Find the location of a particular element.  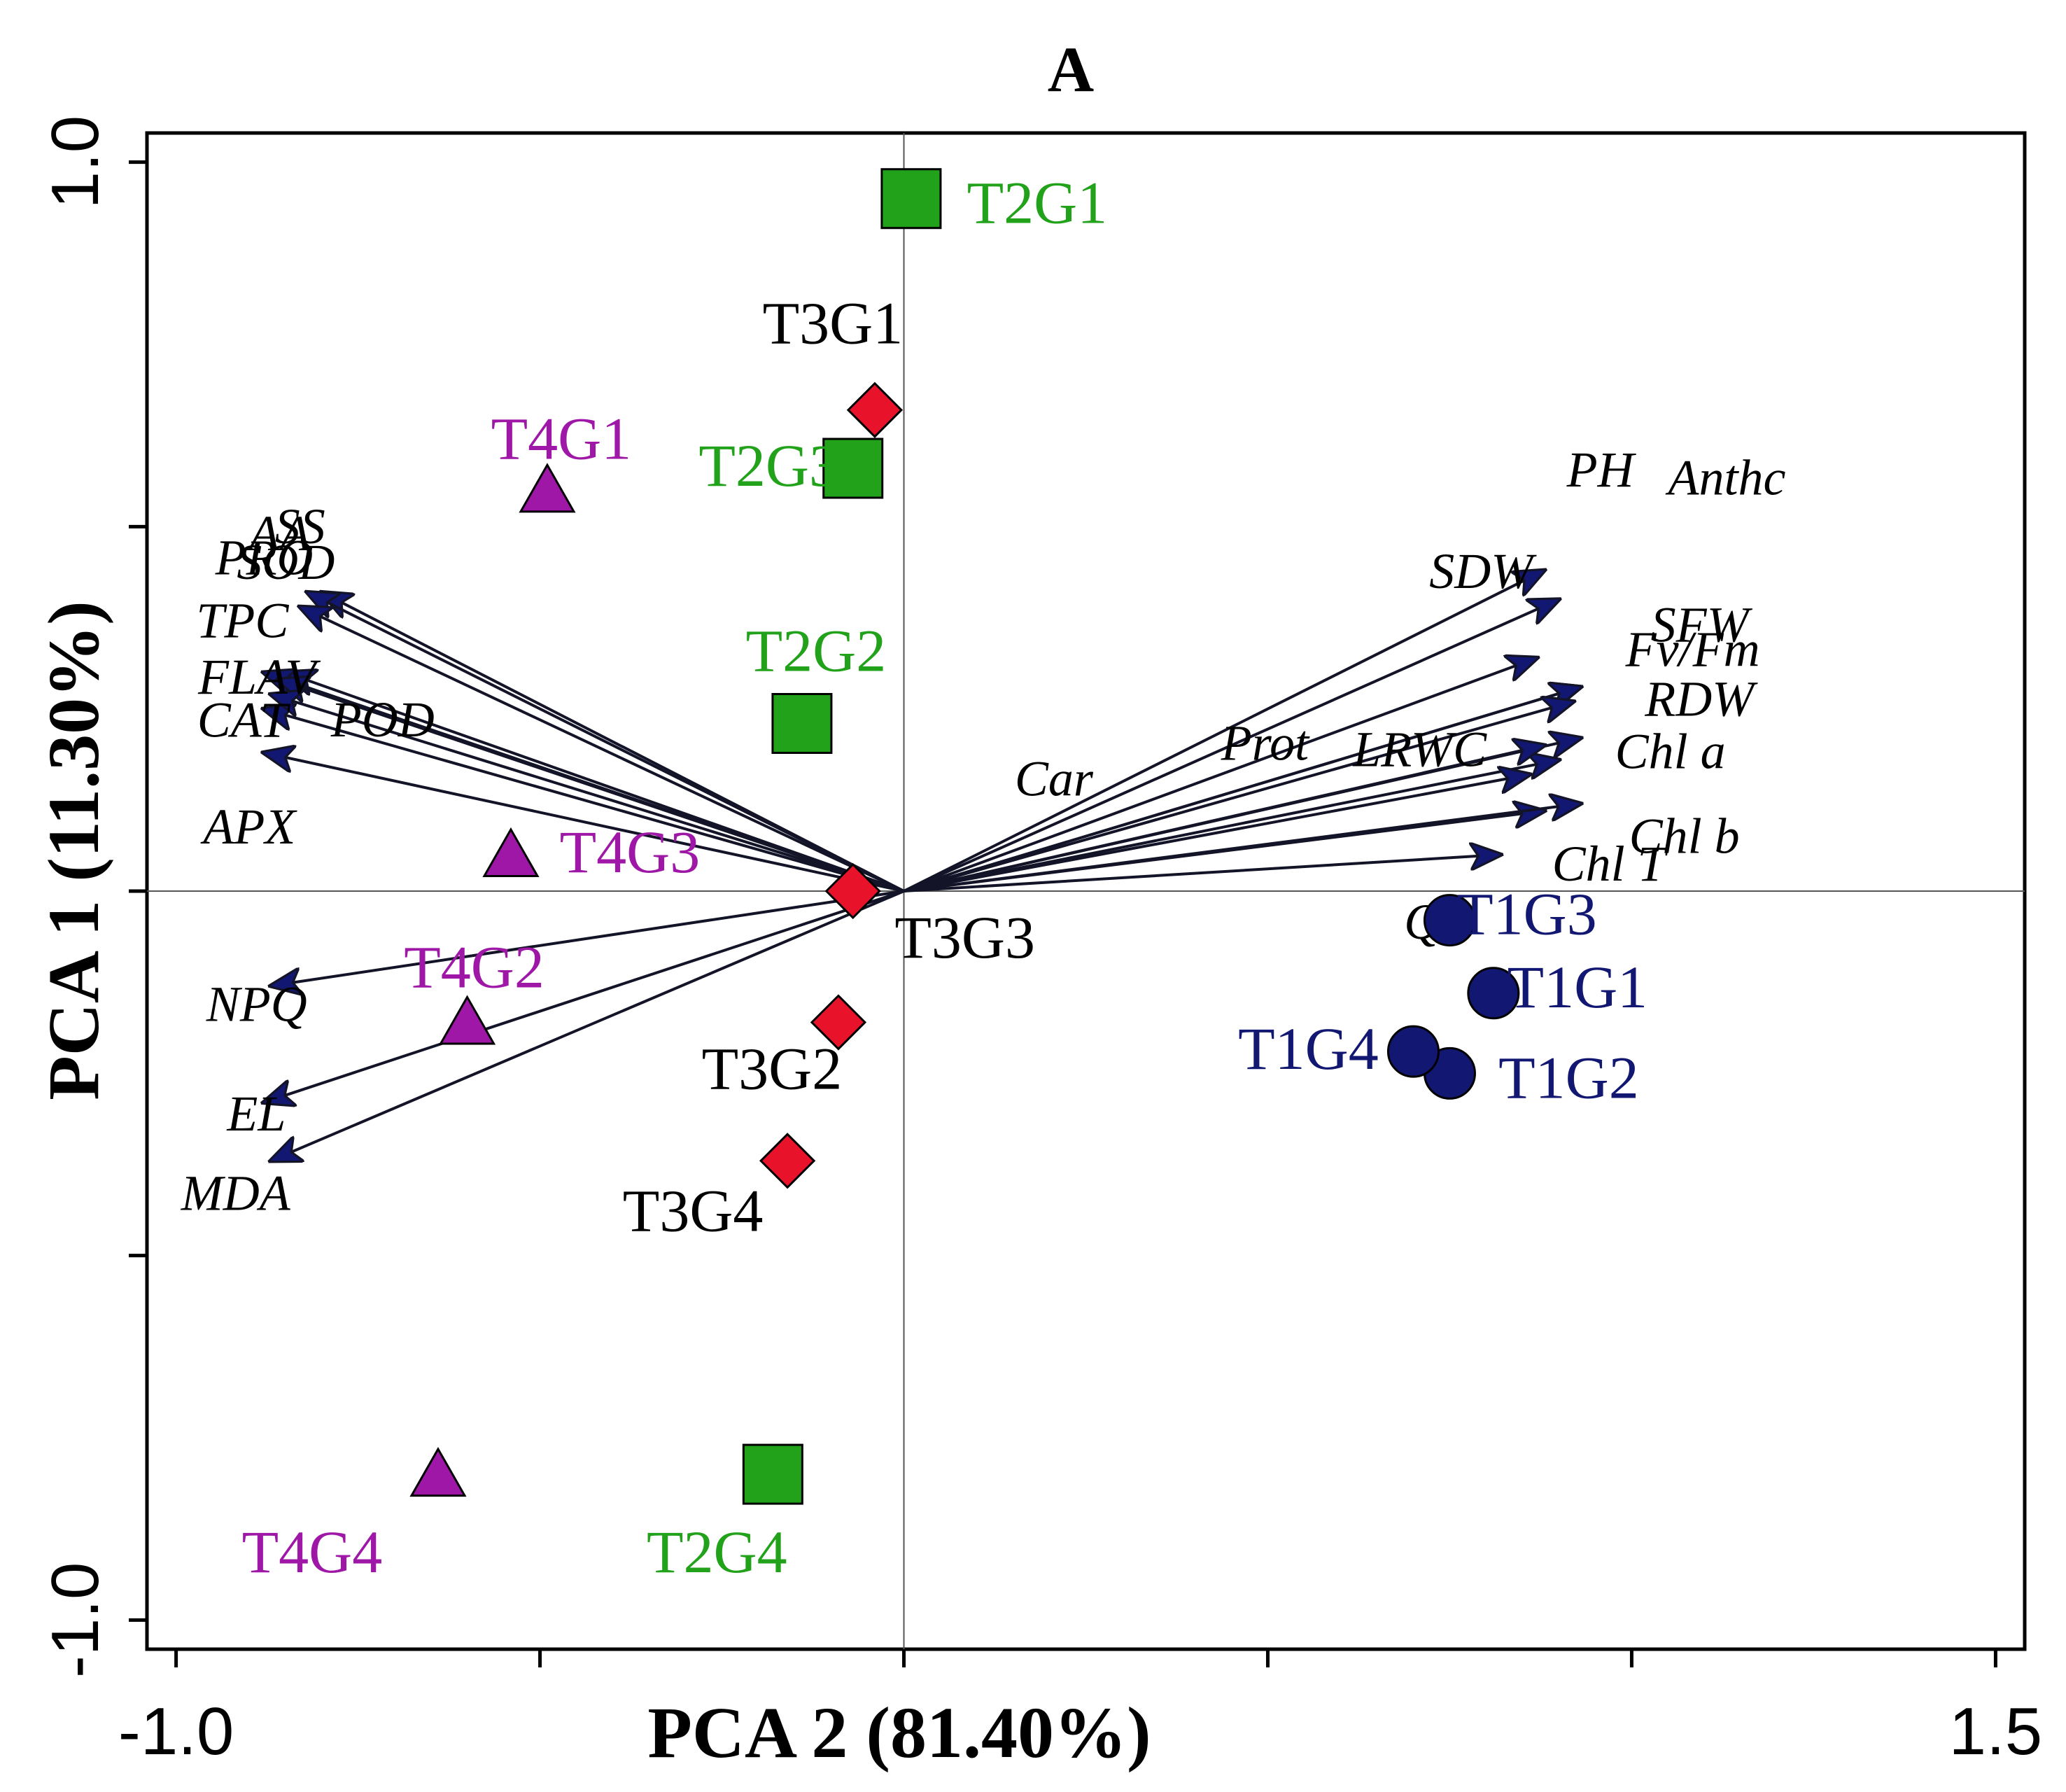

point-label: T3G2 is located at coordinates (772, 1068).